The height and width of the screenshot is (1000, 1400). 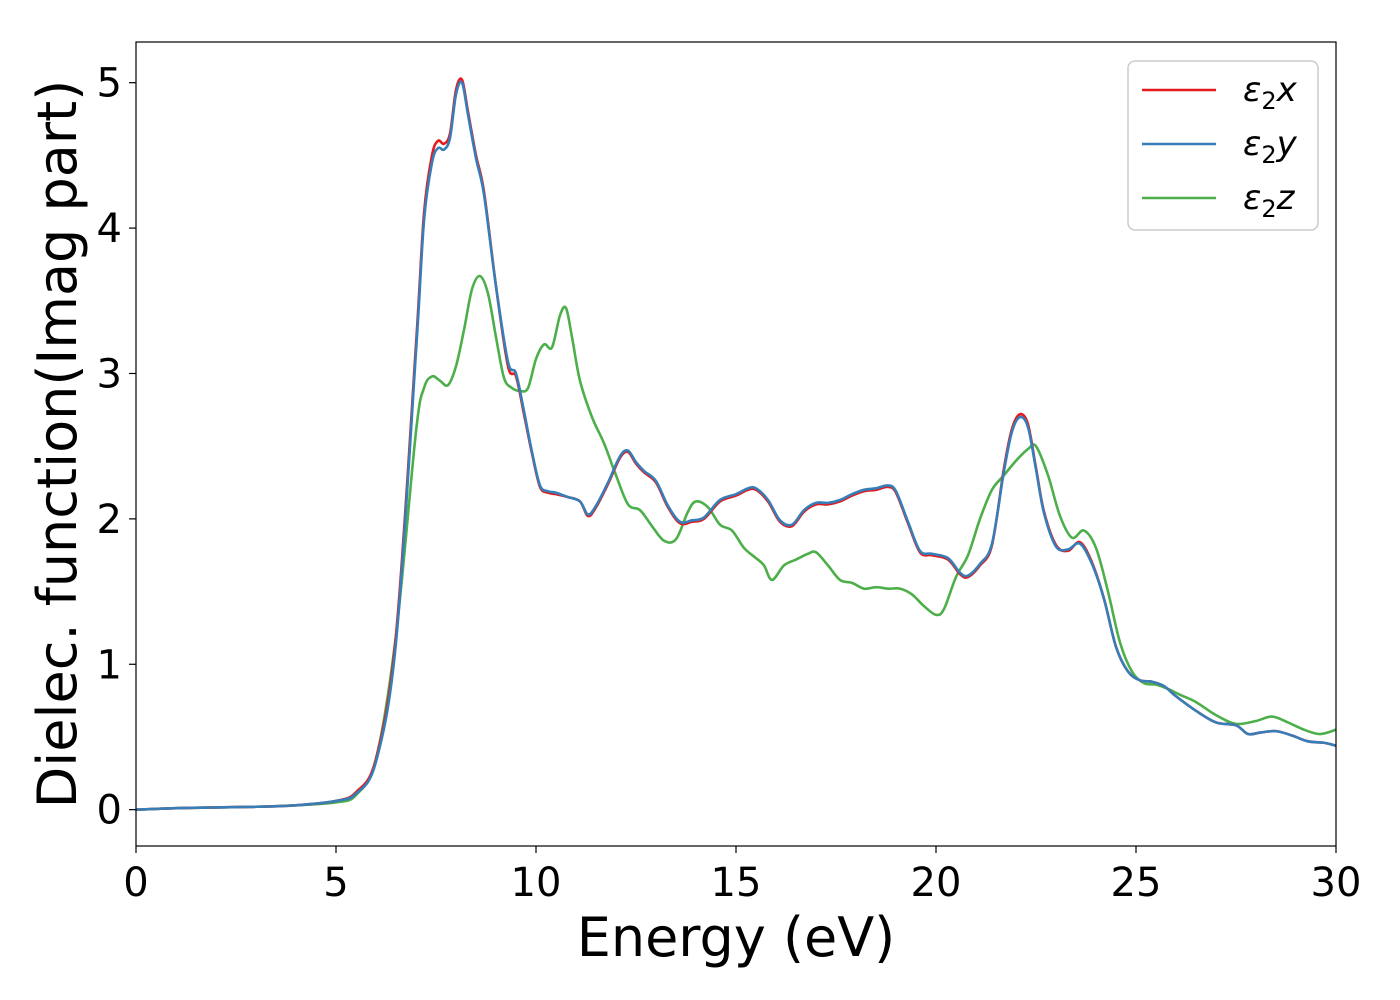 What do you see at coordinates (1136, 883) in the screenshot?
I see `x-tick-label: 25` at bounding box center [1136, 883].